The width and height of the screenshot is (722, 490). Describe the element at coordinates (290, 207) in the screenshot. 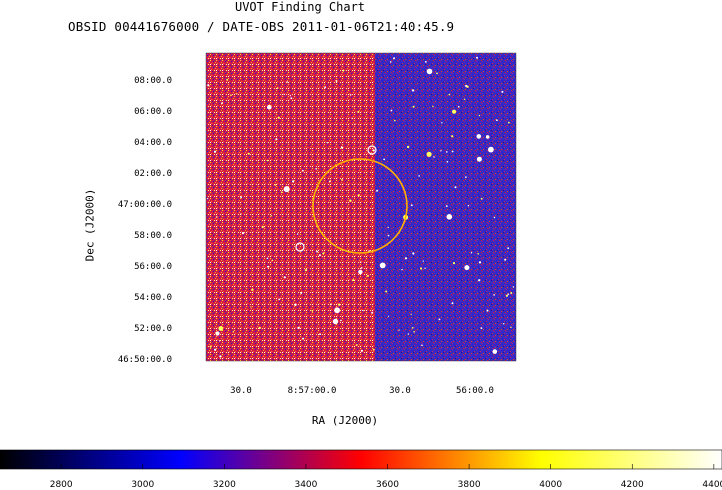

I see `sky-image-left-half` at that location.